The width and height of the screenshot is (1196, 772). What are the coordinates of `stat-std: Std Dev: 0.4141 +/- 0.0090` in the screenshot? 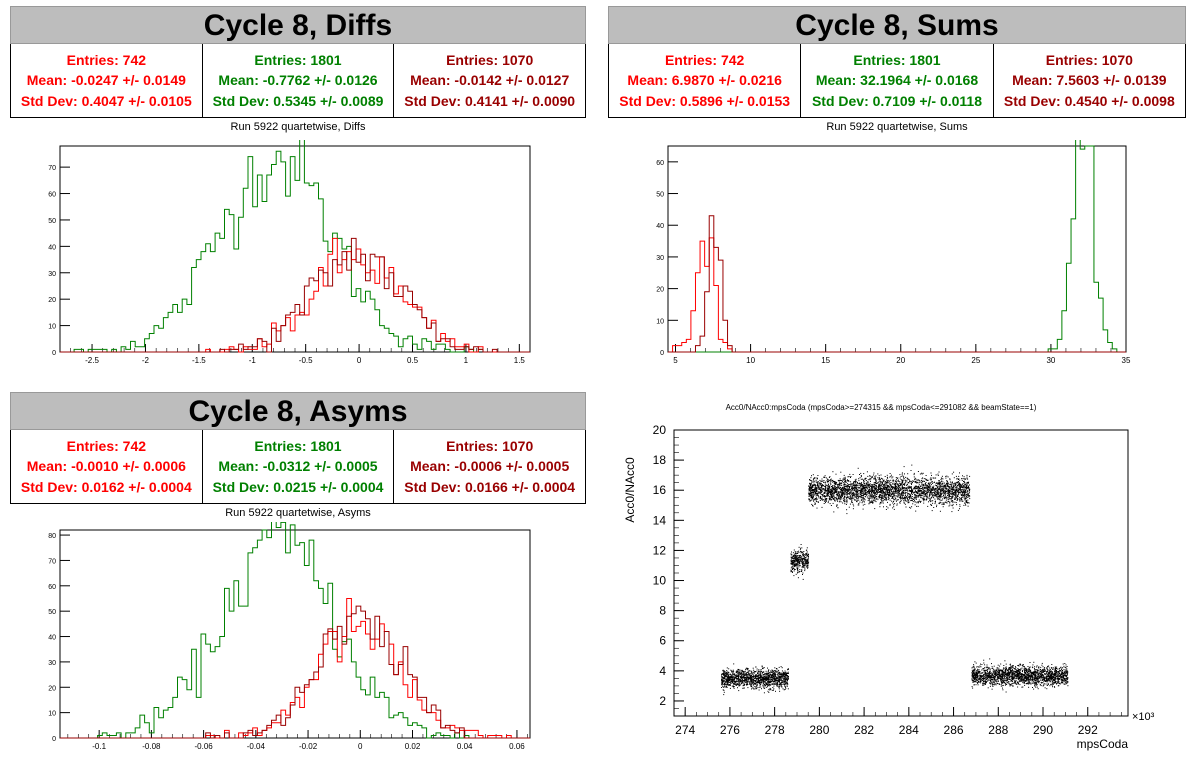 It's located at (490, 100).